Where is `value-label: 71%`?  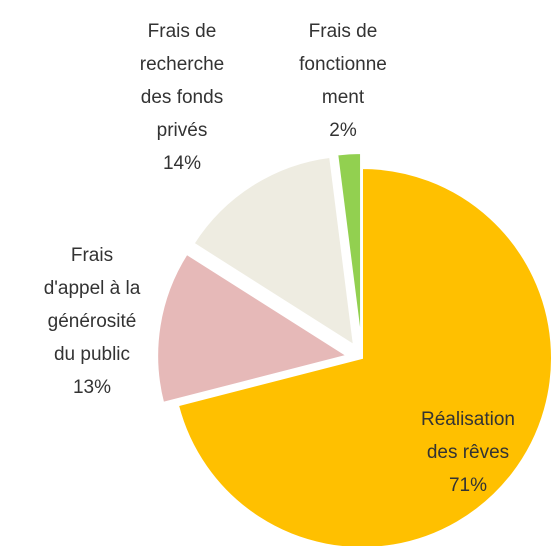
value-label: 71% is located at coordinates (468, 485).